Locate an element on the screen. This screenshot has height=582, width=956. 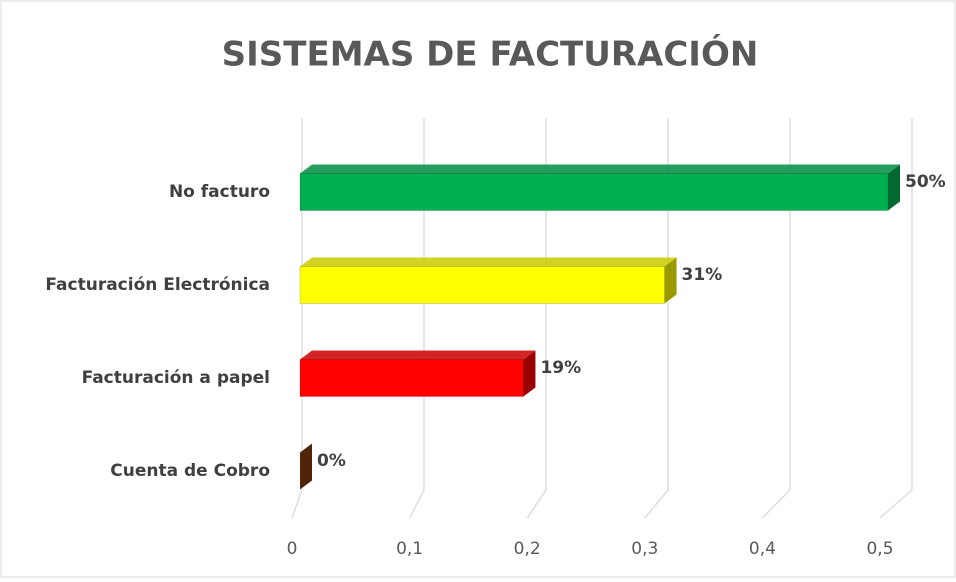
y-tick-label: Facturación a papel is located at coordinates (176, 378).